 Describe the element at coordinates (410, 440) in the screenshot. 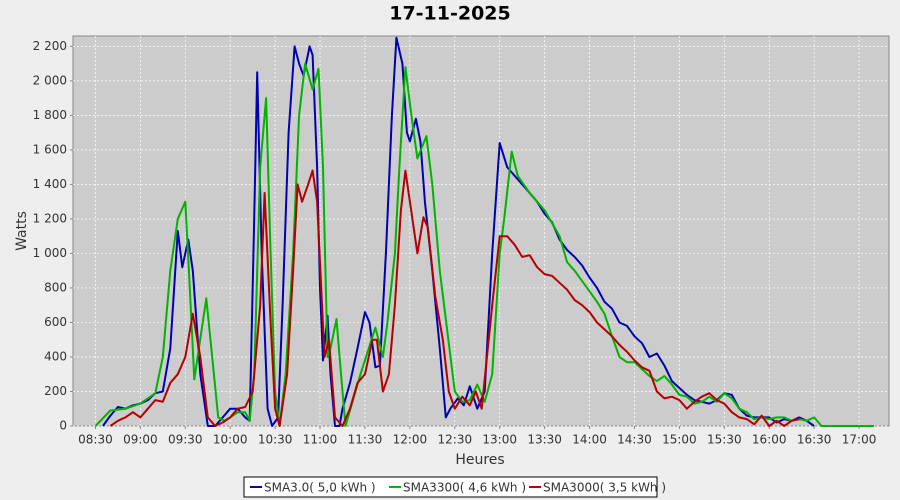

I see `x-tick-label: 12:00` at that location.